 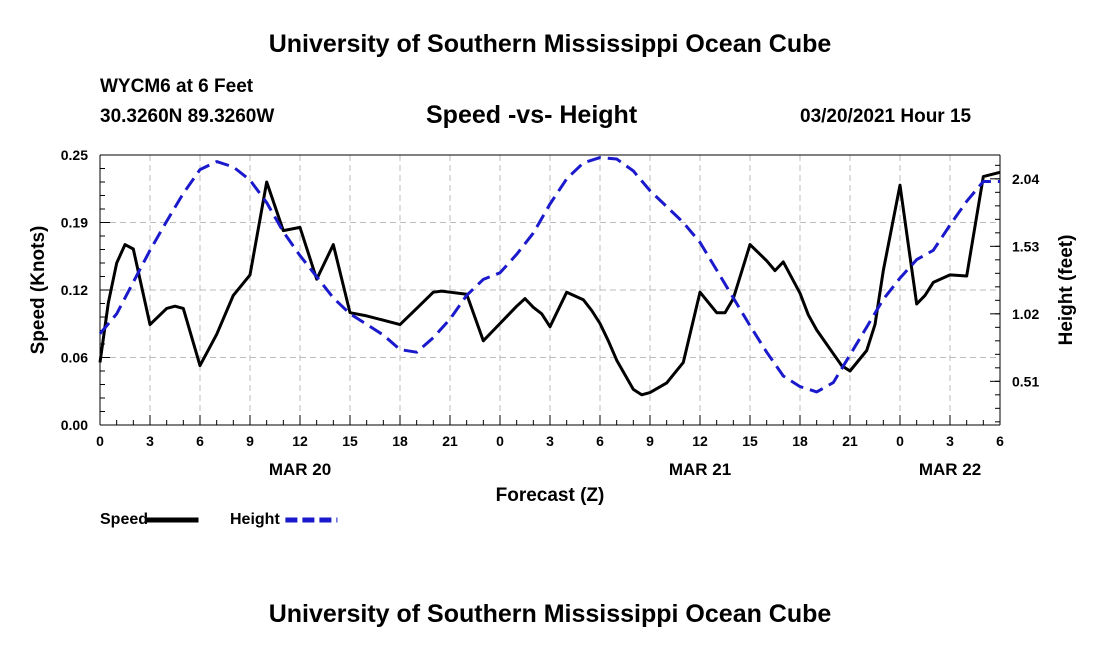 I want to click on y-left-tick-label: 0.06, so click(x=74, y=358).